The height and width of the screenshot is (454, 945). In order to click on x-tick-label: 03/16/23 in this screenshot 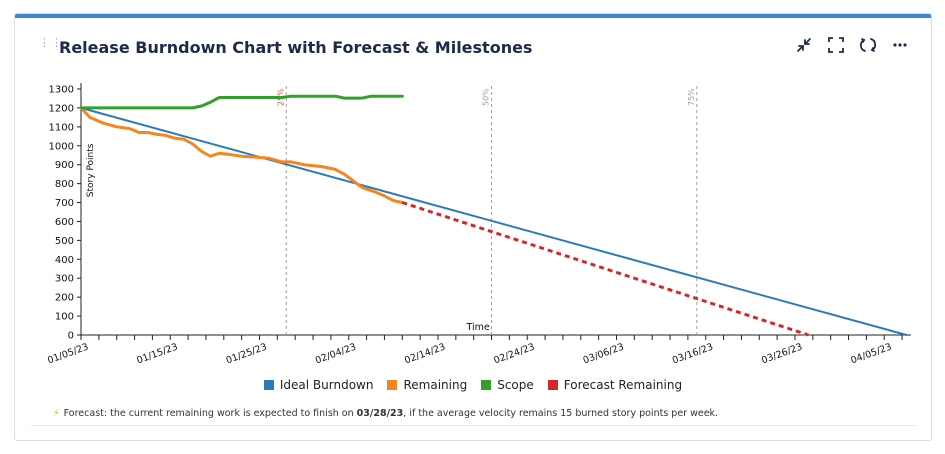, I will do `click(693, 353)`.